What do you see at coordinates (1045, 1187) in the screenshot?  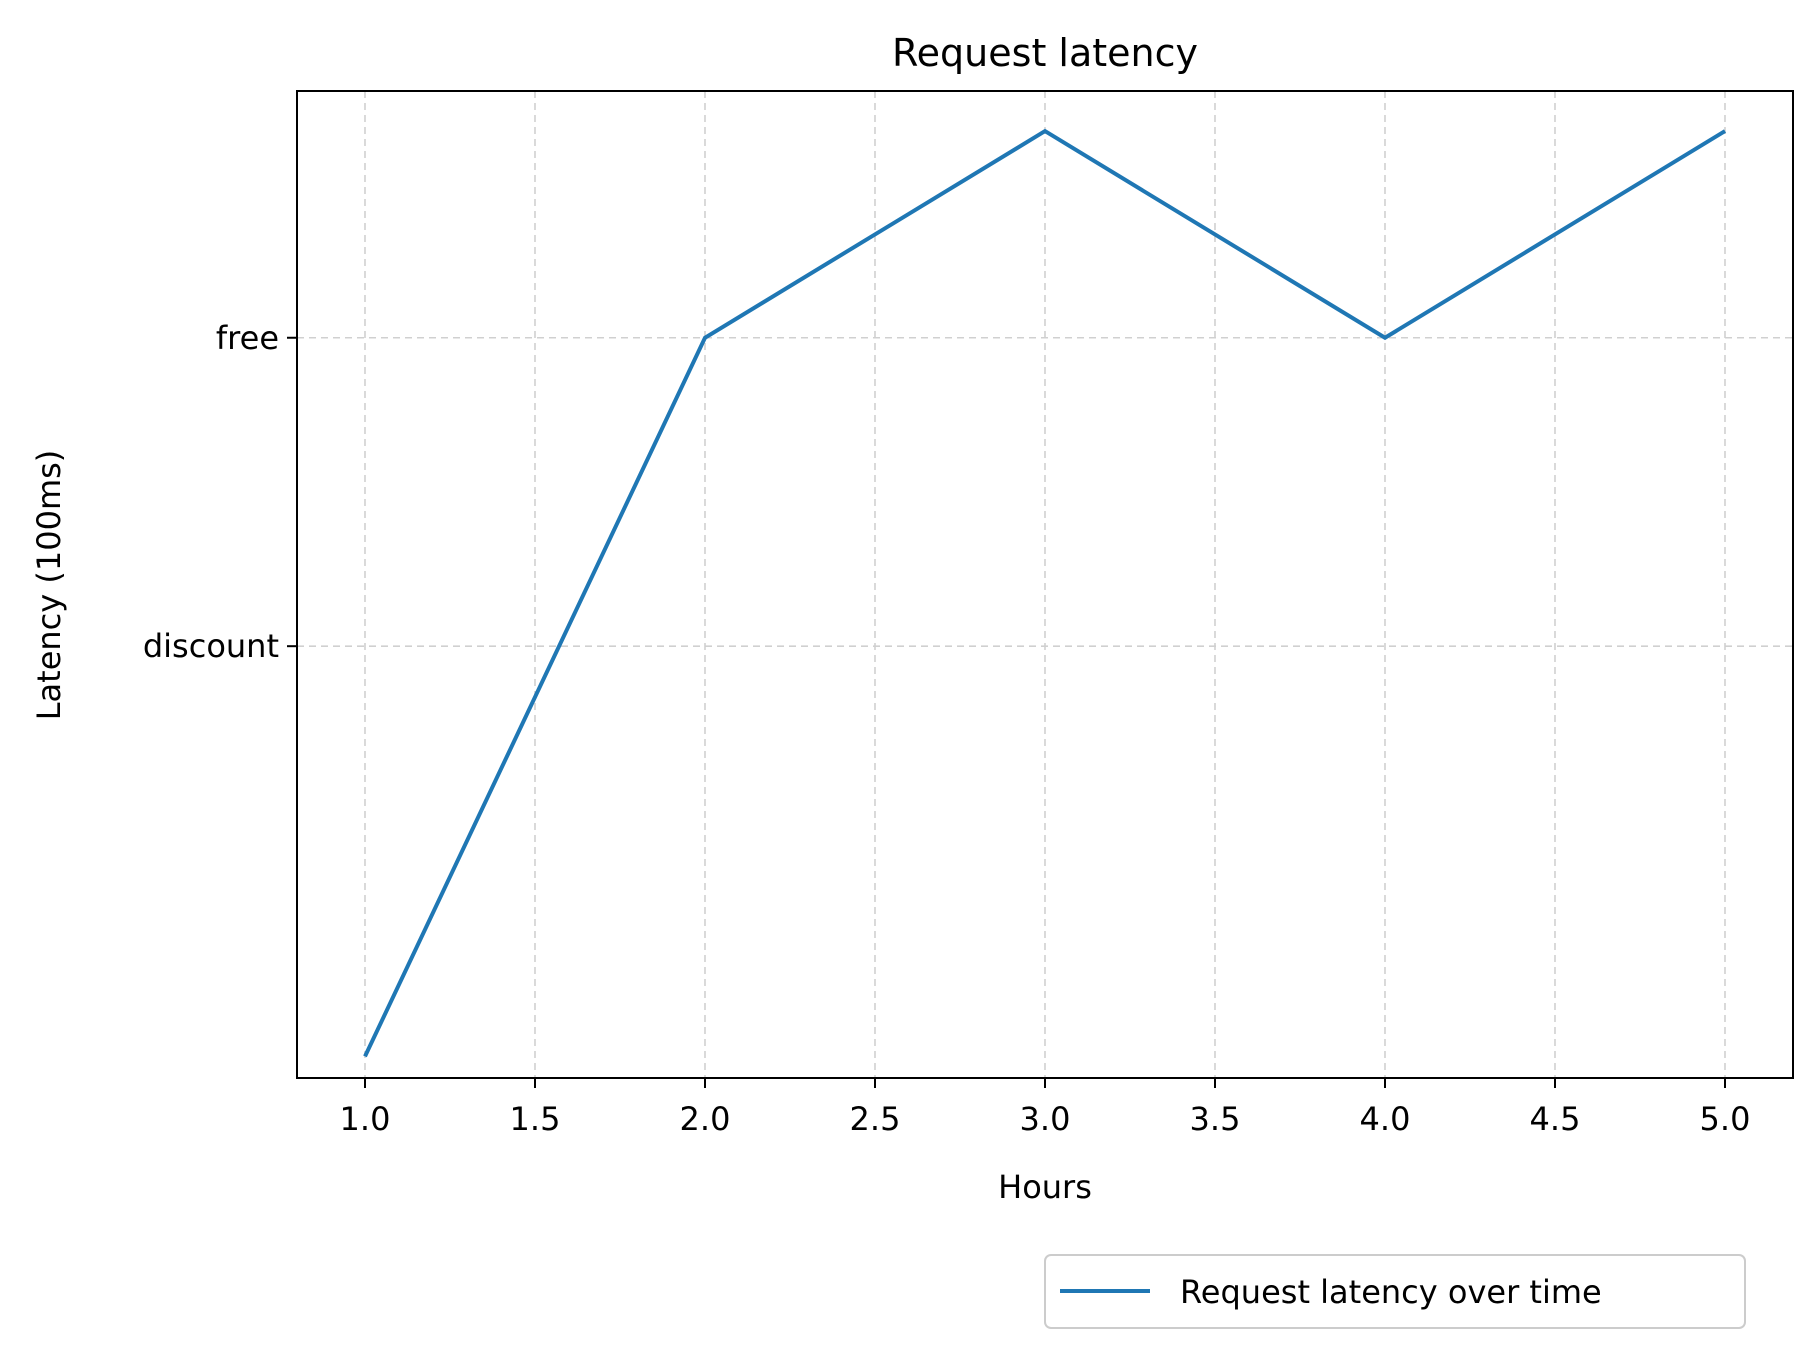 I see `x-axis-label: Hours` at bounding box center [1045, 1187].